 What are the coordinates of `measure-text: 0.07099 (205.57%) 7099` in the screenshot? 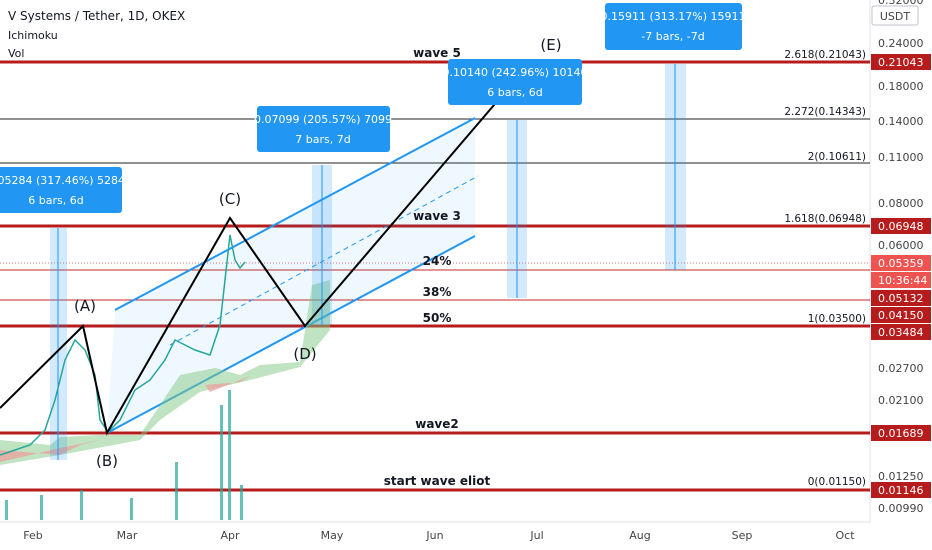 It's located at (323, 119).